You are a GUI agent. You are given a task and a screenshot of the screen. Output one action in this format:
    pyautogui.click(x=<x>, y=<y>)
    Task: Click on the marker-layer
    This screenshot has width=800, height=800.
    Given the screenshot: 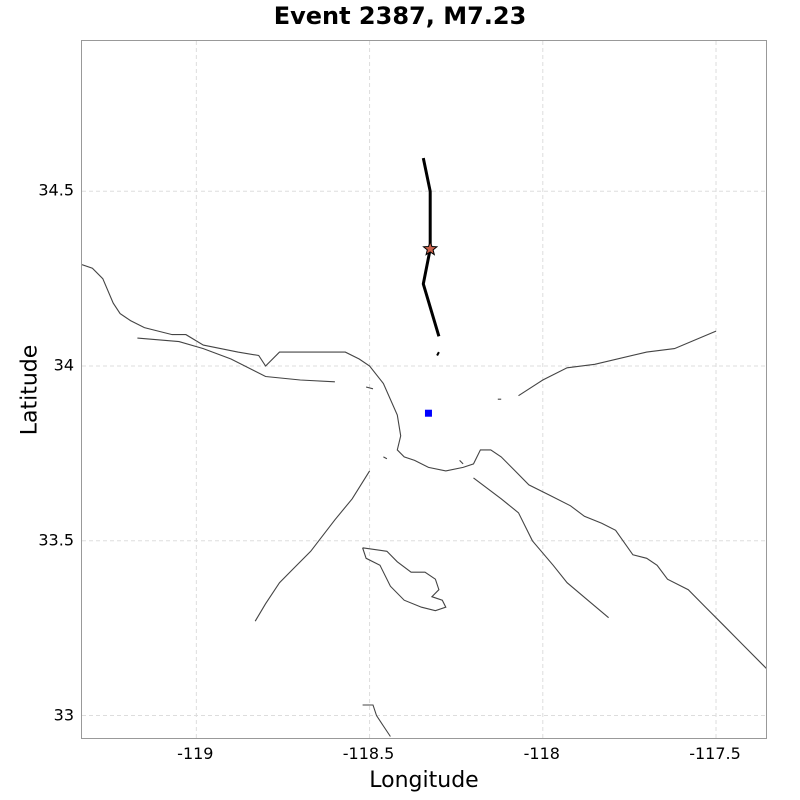 What is the action you would take?
    pyautogui.click(x=430, y=328)
    